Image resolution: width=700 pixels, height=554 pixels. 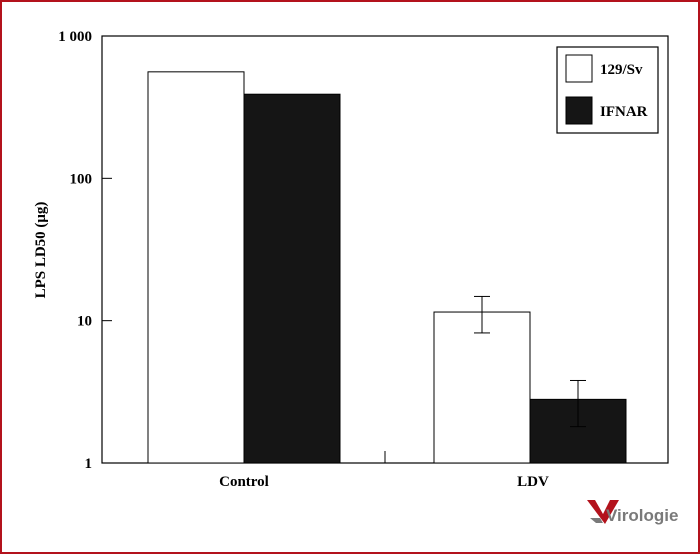 I want to click on logo-v-mark, so click(x=603, y=512).